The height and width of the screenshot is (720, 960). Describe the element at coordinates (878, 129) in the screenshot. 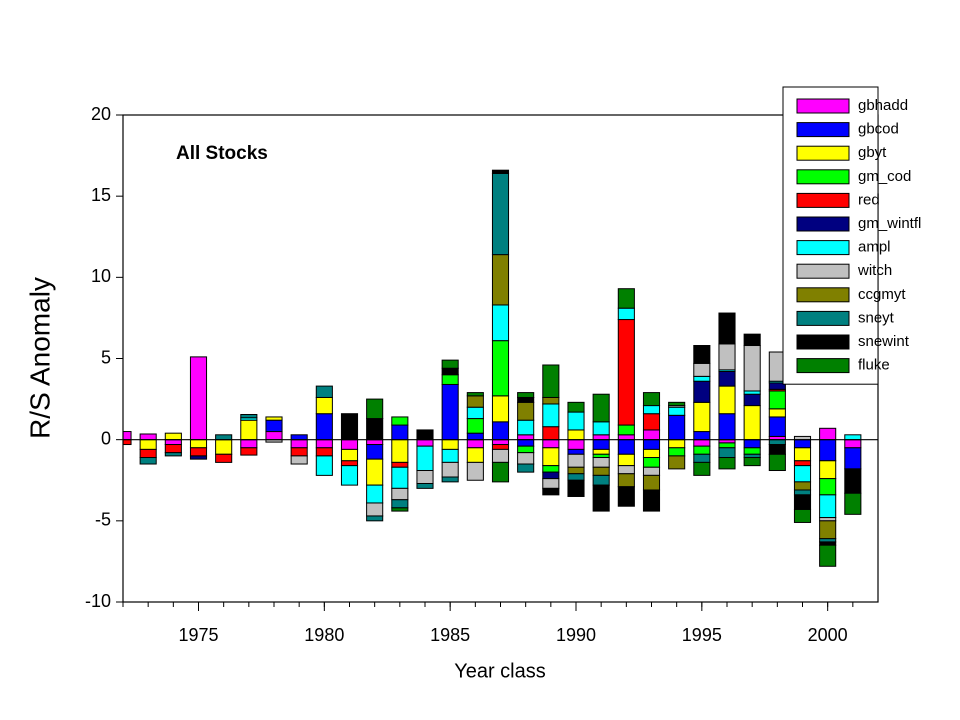

I see `legend-label: gbcod` at that location.